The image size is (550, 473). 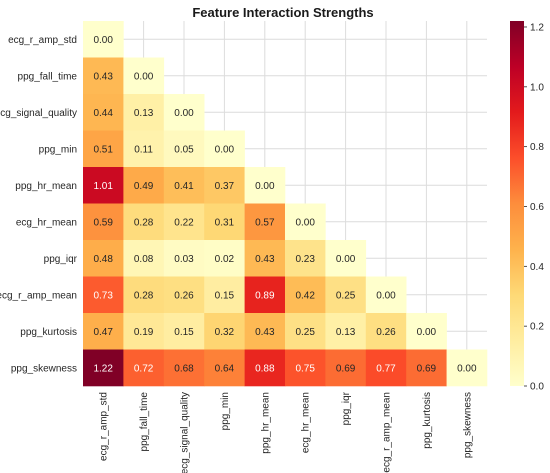 What do you see at coordinates (144, 368) in the screenshot?
I see `cell-value-label: 0.72` at bounding box center [144, 368].